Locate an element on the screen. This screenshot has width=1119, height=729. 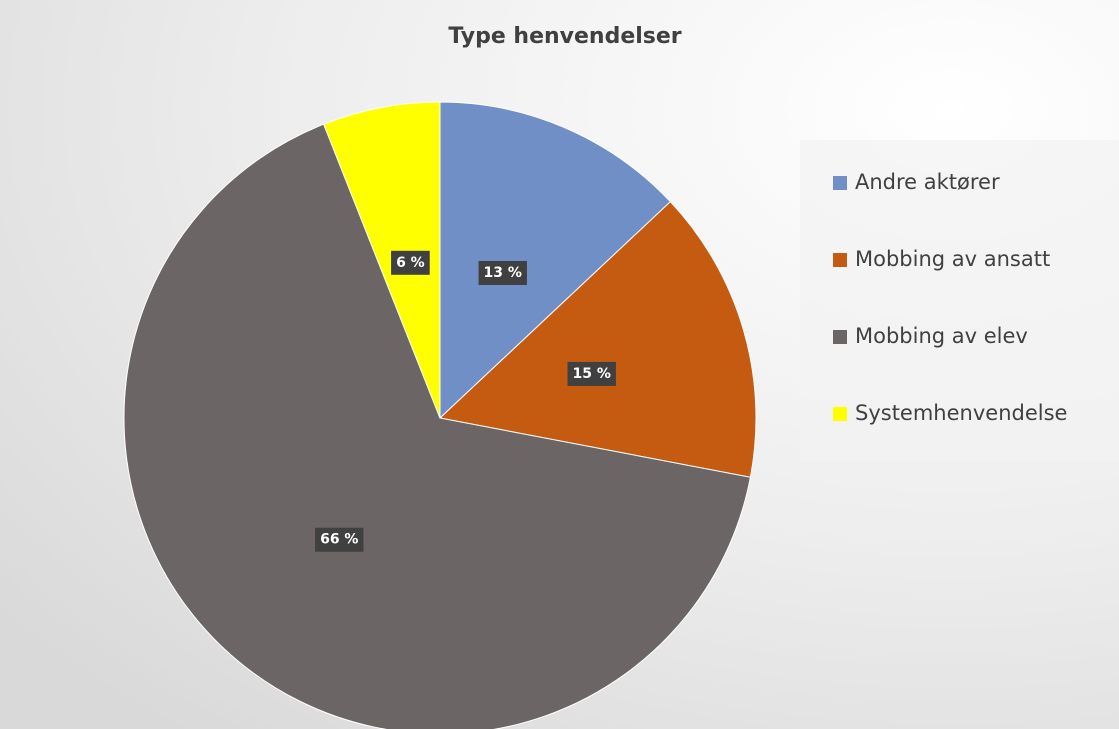
data-label: 66 % is located at coordinates (339, 540).